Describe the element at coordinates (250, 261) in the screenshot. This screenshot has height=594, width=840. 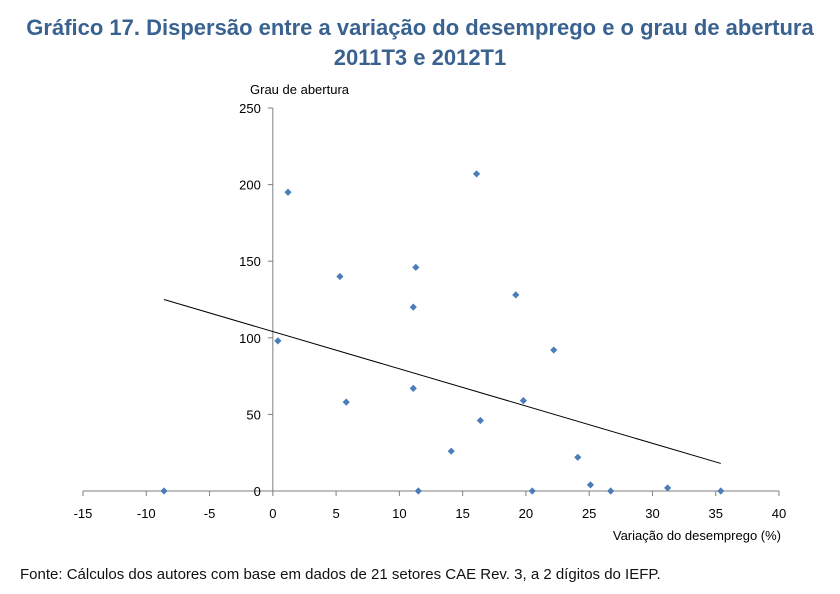
I see `y-tick-label: 150` at that location.